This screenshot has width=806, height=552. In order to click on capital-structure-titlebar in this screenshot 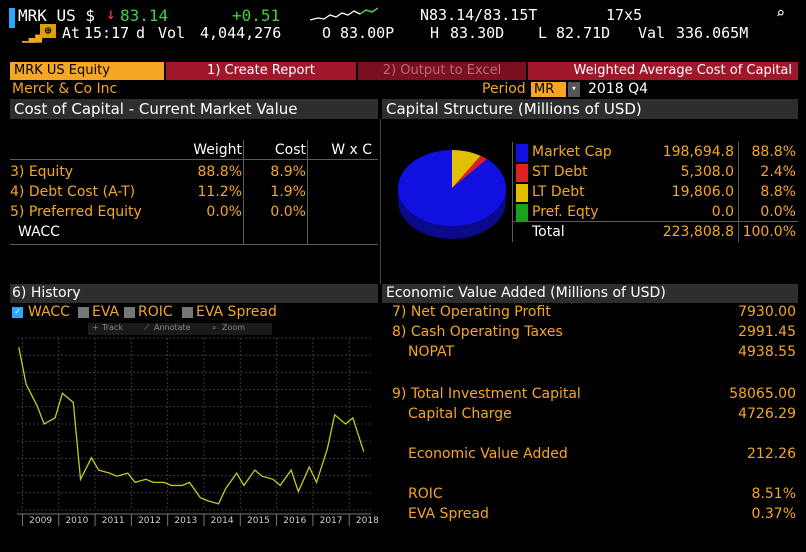, I will do `click(590, 109)`.